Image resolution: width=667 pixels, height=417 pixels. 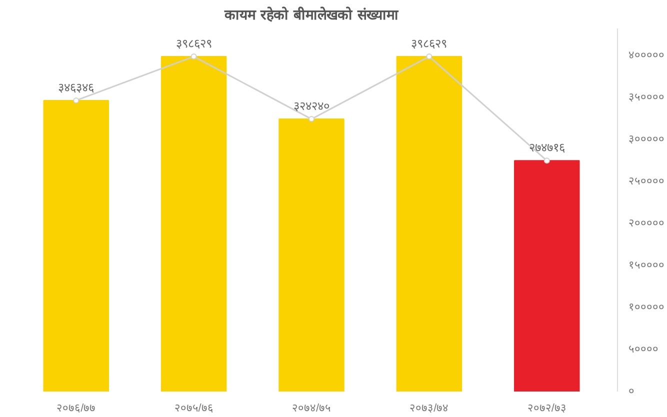 I want to click on x-tick-label: २०७३/७४, so click(x=429, y=408).